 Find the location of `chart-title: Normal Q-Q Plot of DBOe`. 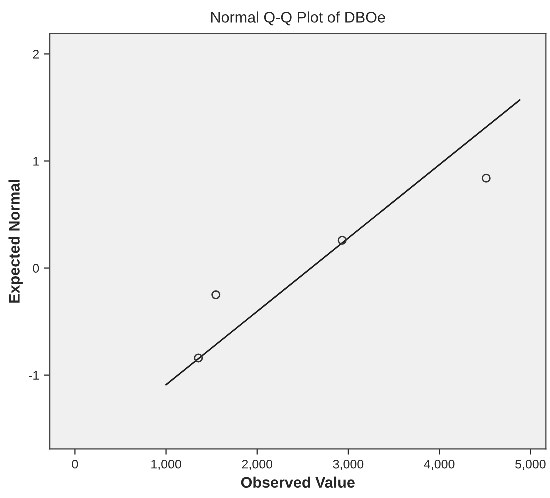

chart-title: Normal Q-Q Plot of DBOe is located at coordinates (298, 19).